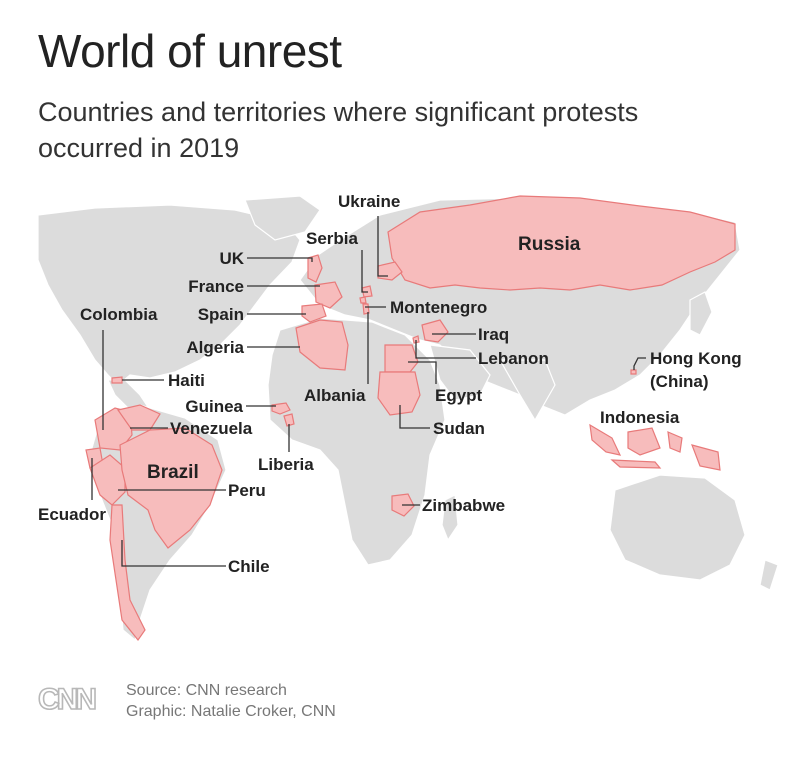 This screenshot has height=772, width=800. Describe the element at coordinates (679, 381) in the screenshot. I see `label-hong-kong-sub: (China)` at that location.